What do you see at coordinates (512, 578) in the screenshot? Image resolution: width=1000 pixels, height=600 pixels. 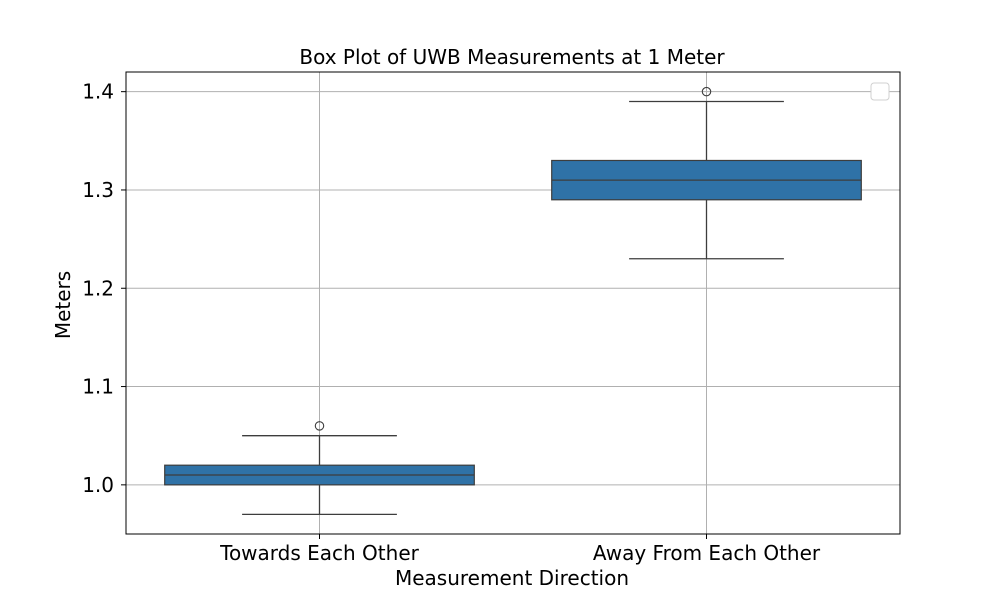 I see `x-axis-label: Measurement Direction` at bounding box center [512, 578].